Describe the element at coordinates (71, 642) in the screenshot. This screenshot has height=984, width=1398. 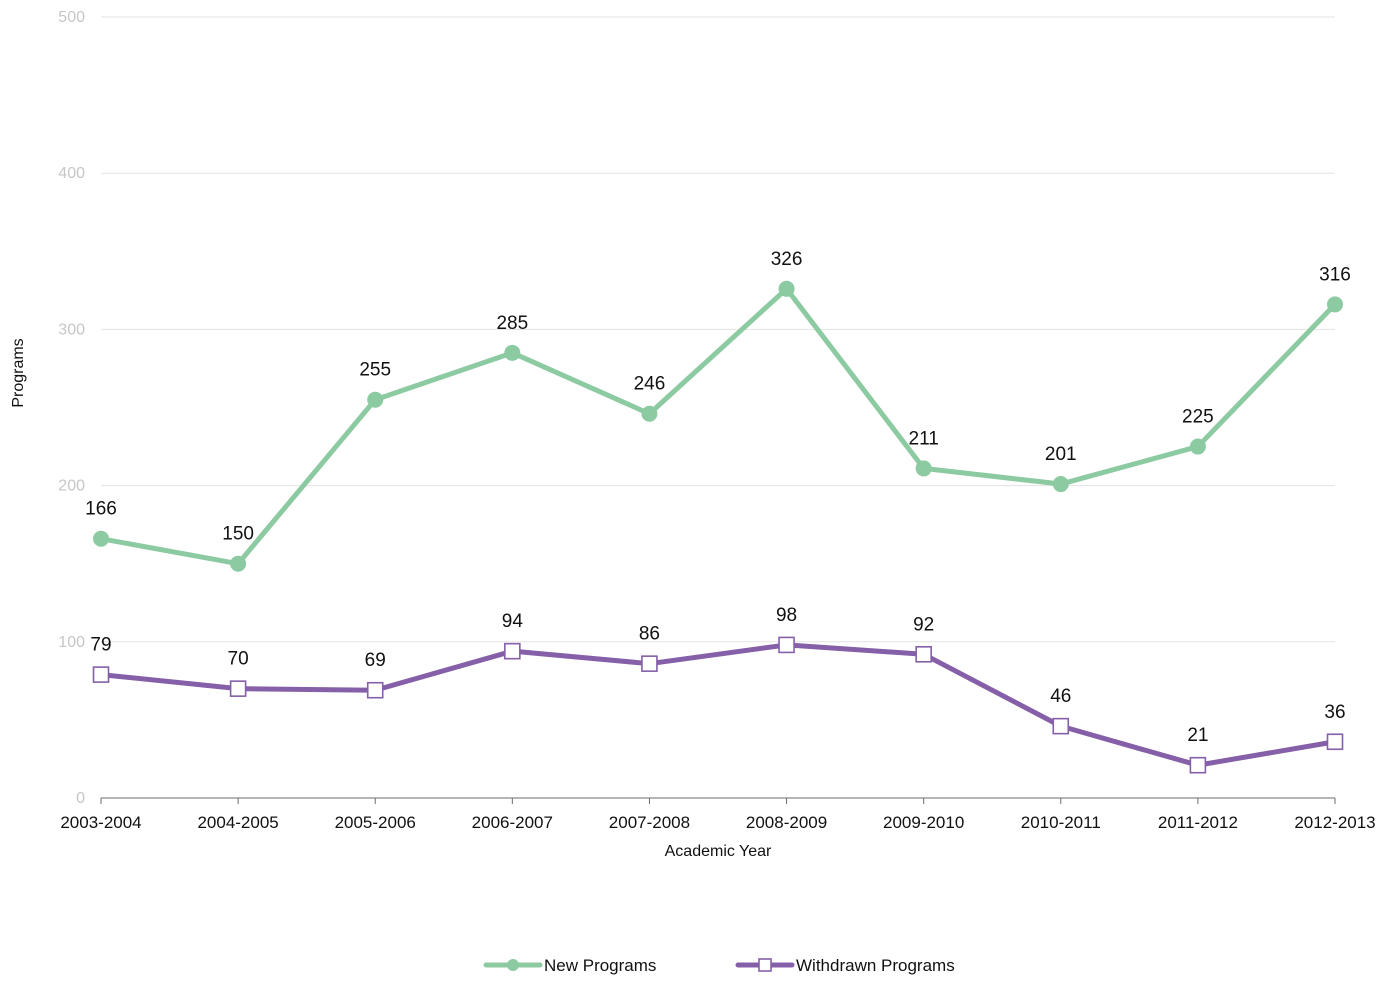
I see `y-tick-label: 100` at that location.